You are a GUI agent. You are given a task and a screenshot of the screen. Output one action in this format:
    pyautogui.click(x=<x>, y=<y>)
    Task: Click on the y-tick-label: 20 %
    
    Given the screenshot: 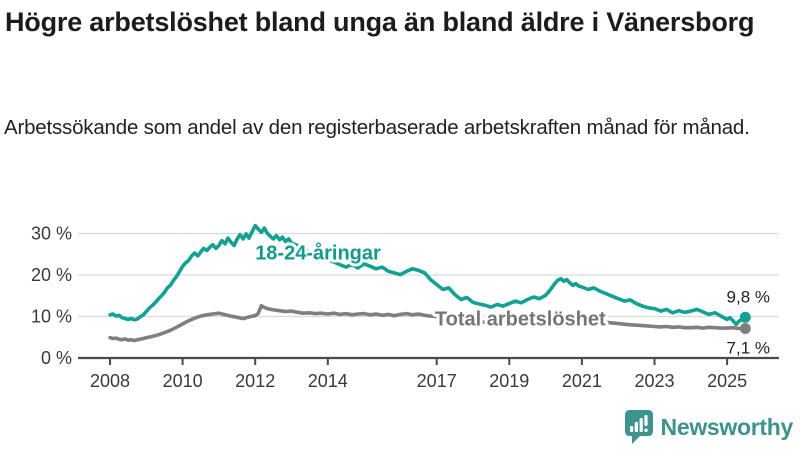 What is the action you would take?
    pyautogui.click(x=51, y=275)
    